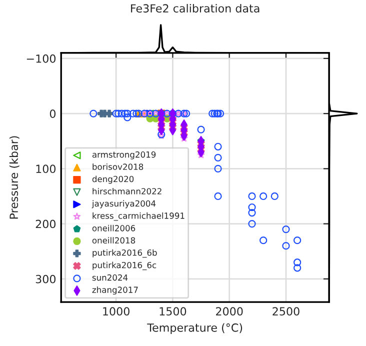  Describe the element at coordinates (114, 228) in the screenshot. I see `legend-label: oneill2006` at that location.